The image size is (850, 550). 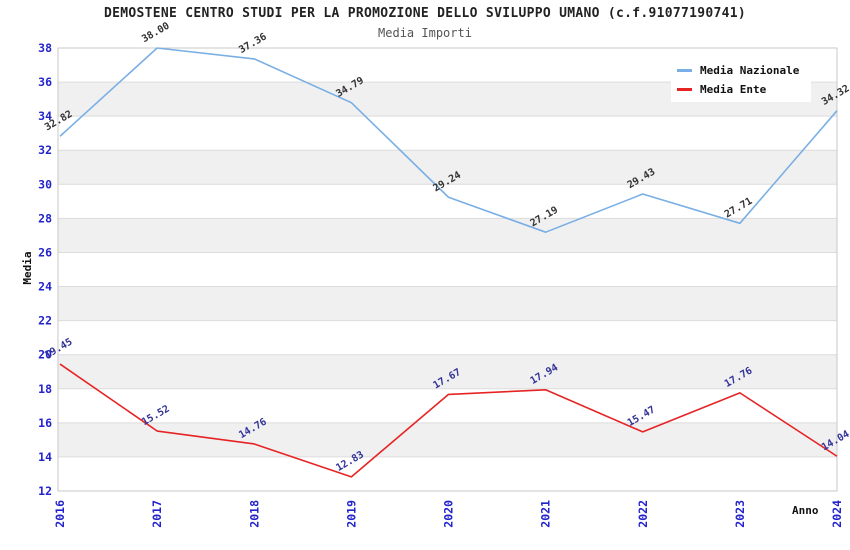 I want to click on y-tick-label: 20, so click(x=45, y=355).